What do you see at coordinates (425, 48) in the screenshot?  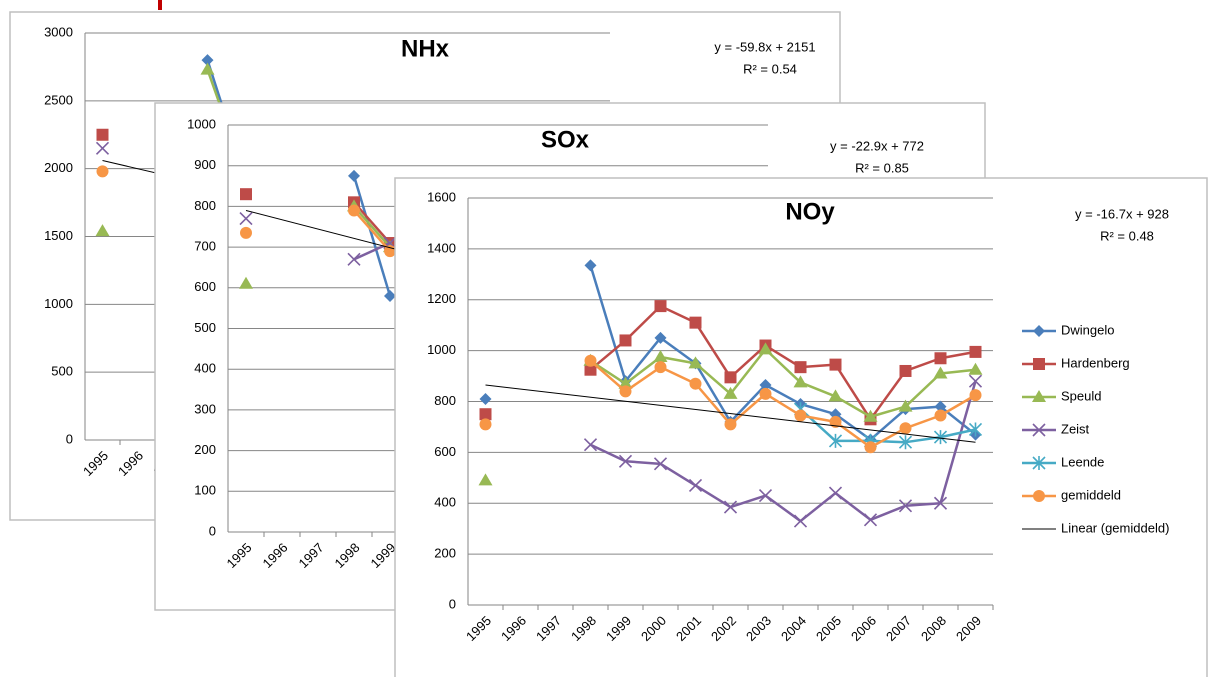 I see `chart-title: NHx` at bounding box center [425, 48].